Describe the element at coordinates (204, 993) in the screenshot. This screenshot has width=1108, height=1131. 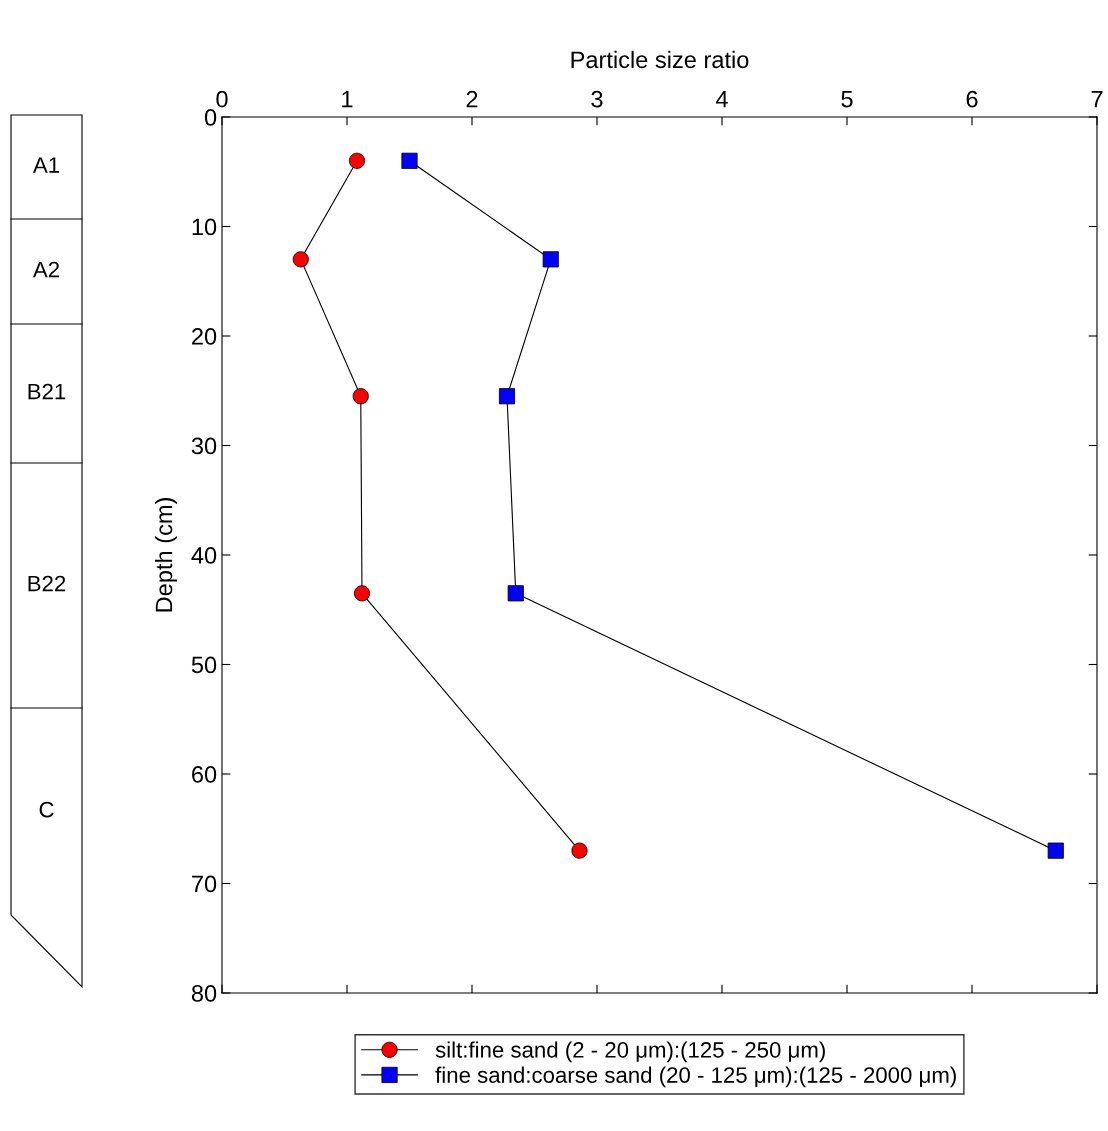
I see `y-tick-label: 80` at that location.